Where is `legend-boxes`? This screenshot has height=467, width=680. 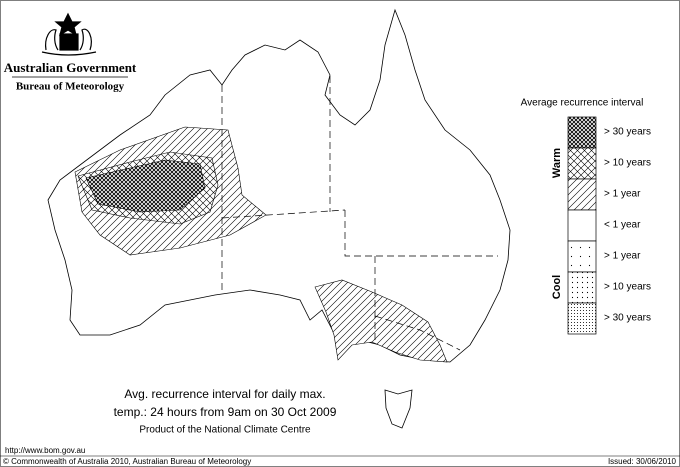 legend-boxes is located at coordinates (582, 225).